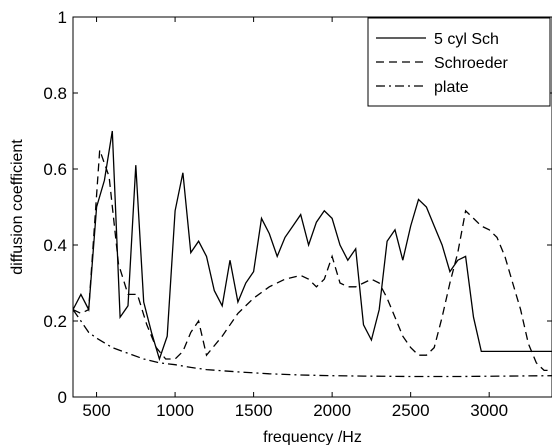  I want to click on x-tick-label: 2000, so click(332, 410).